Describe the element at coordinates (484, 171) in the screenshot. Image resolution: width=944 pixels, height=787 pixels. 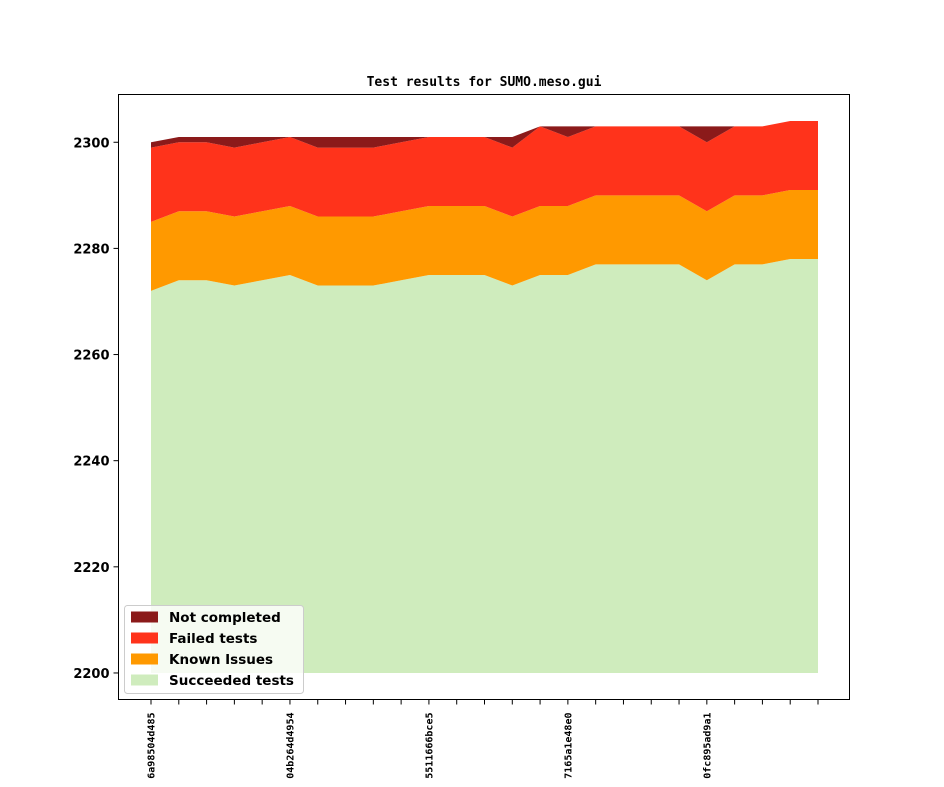
I see `area-failed-tests` at that location.